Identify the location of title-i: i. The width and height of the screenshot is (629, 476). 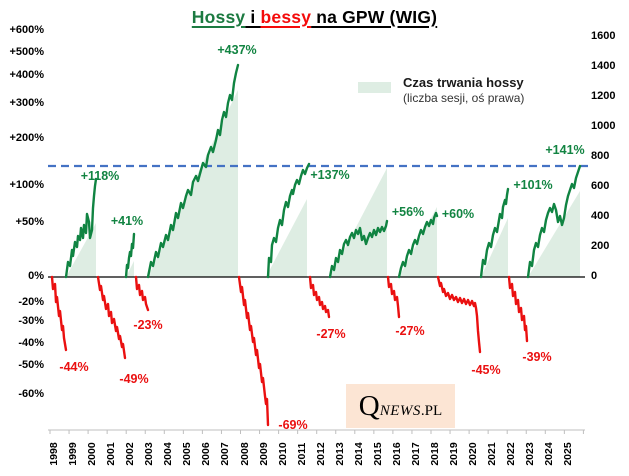
(253, 17).